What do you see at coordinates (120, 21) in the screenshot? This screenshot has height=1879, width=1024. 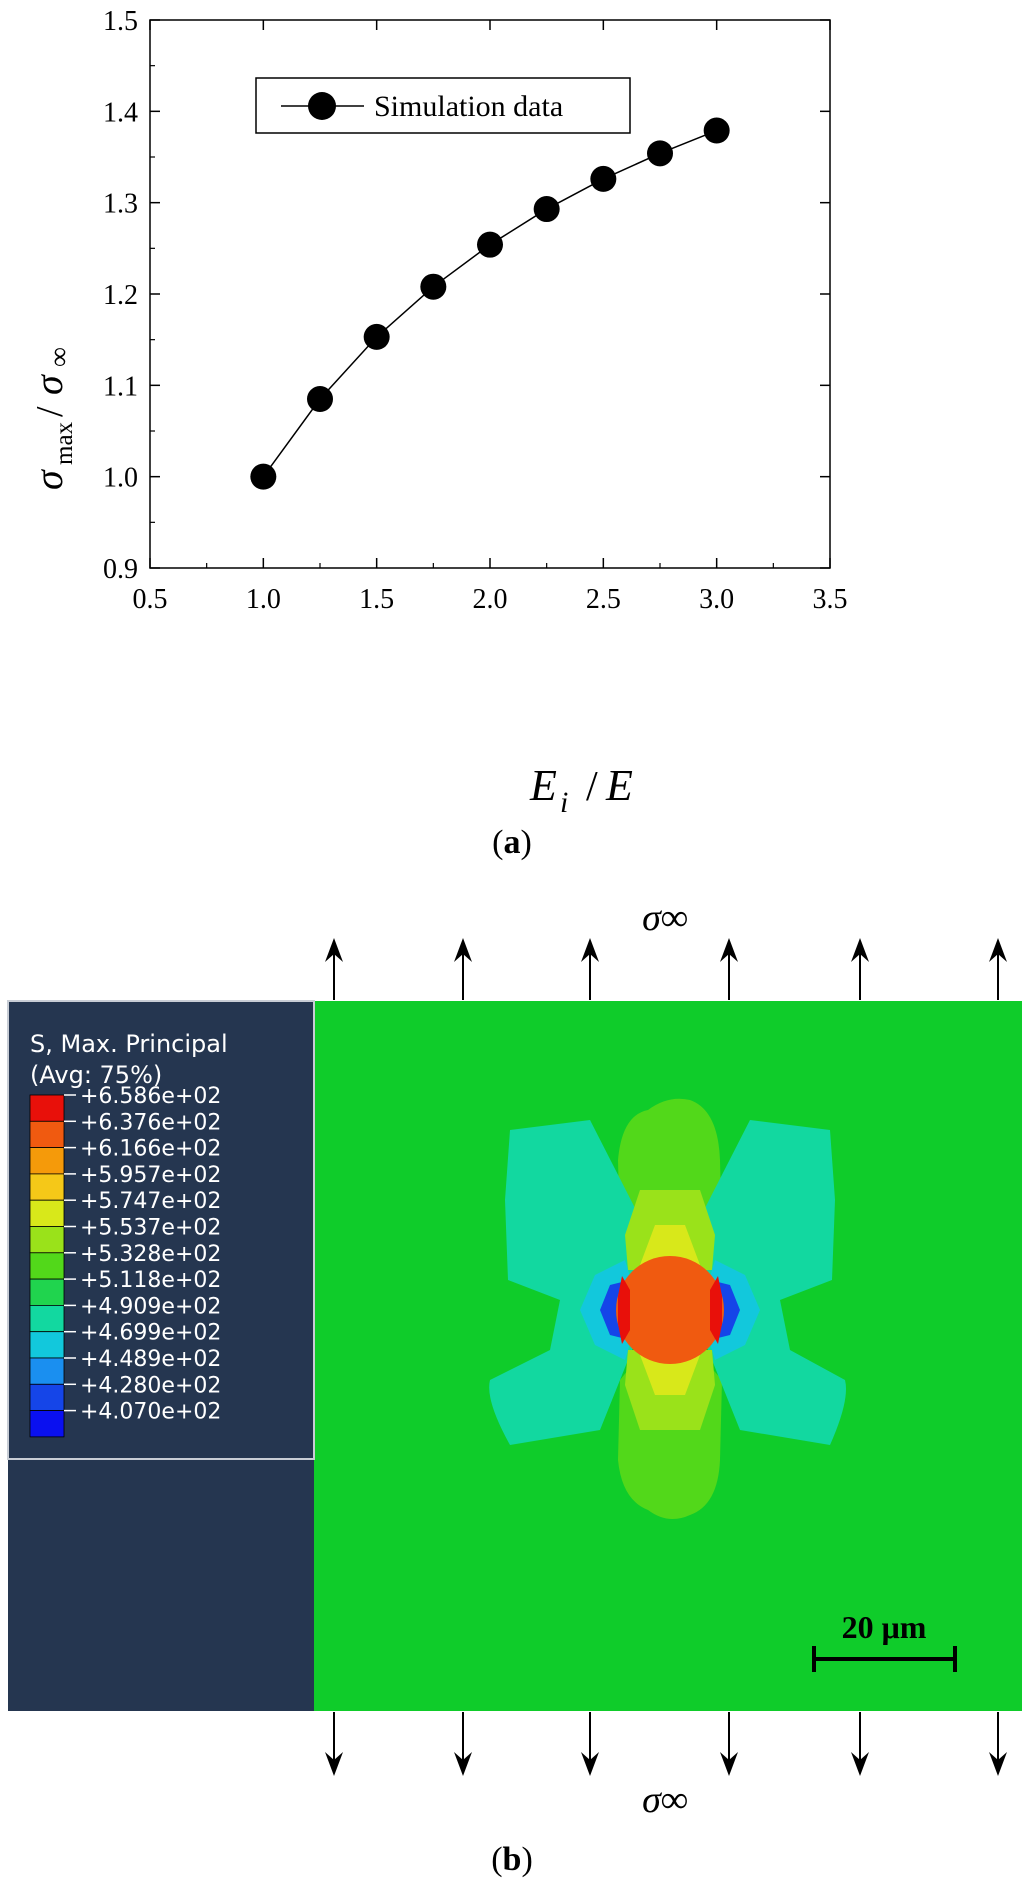 I see `y-tick-label: 1.5` at bounding box center [120, 21].